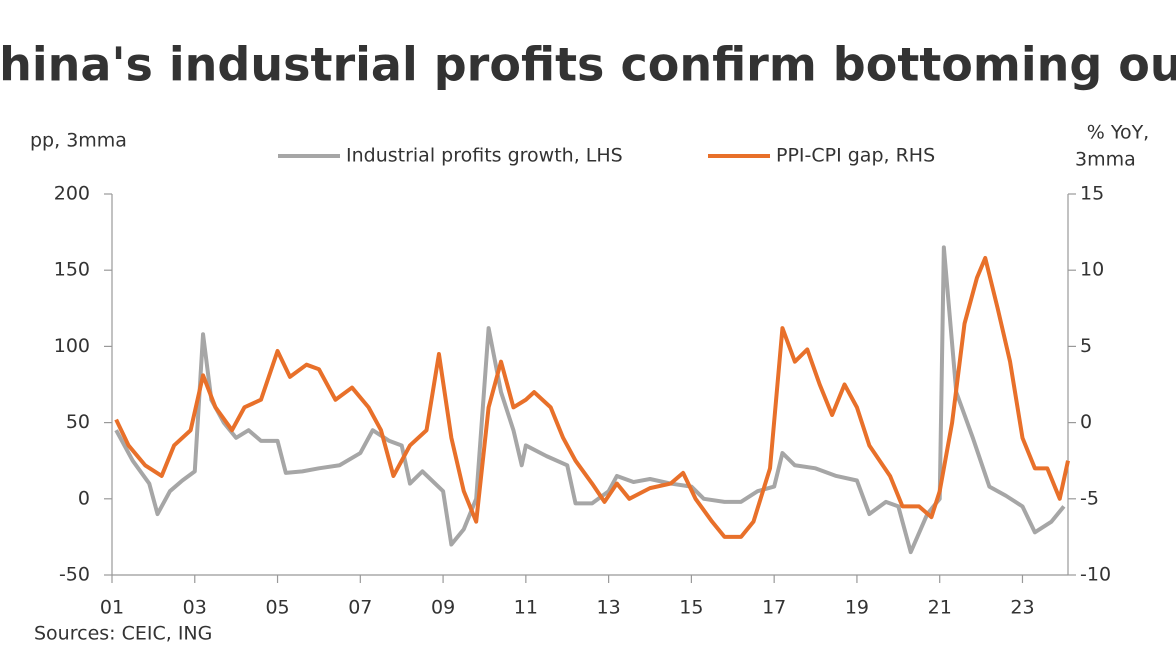  I want to click on x-tick-label: 03, so click(195, 608).